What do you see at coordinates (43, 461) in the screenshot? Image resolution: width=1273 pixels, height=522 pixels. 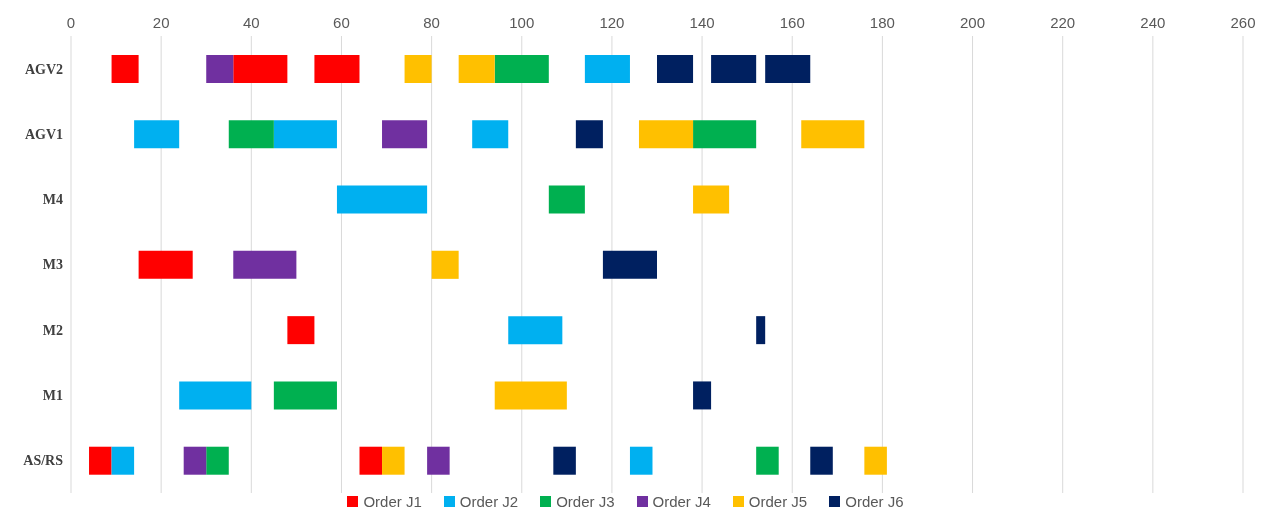 I see `y-tick-label: AS/RS` at bounding box center [43, 461].